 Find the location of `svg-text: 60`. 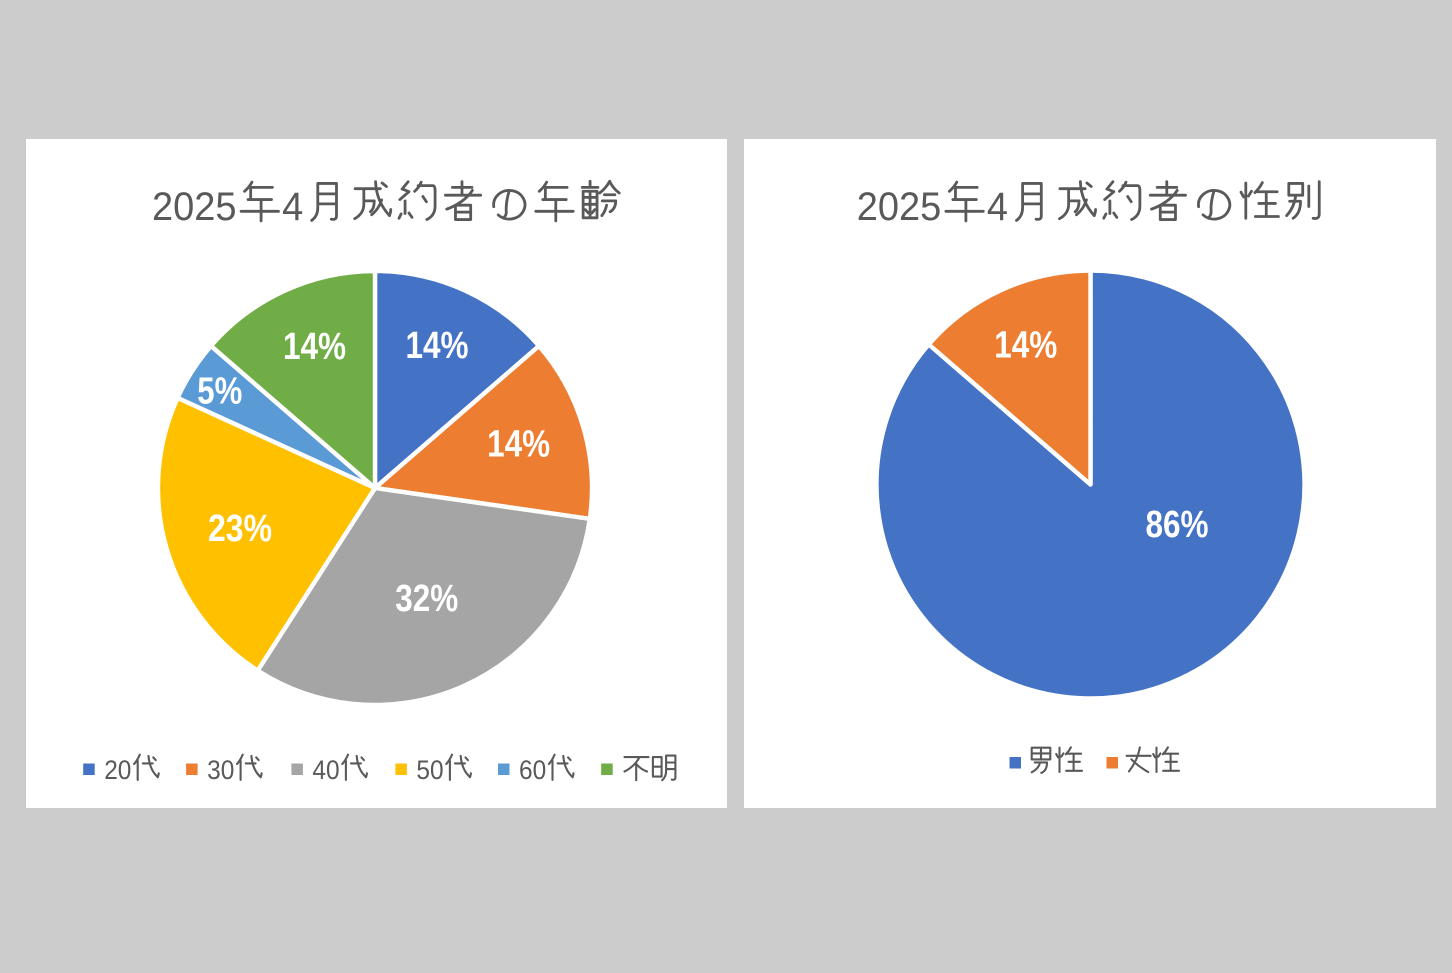

svg-text: 60 is located at coordinates (532, 770).